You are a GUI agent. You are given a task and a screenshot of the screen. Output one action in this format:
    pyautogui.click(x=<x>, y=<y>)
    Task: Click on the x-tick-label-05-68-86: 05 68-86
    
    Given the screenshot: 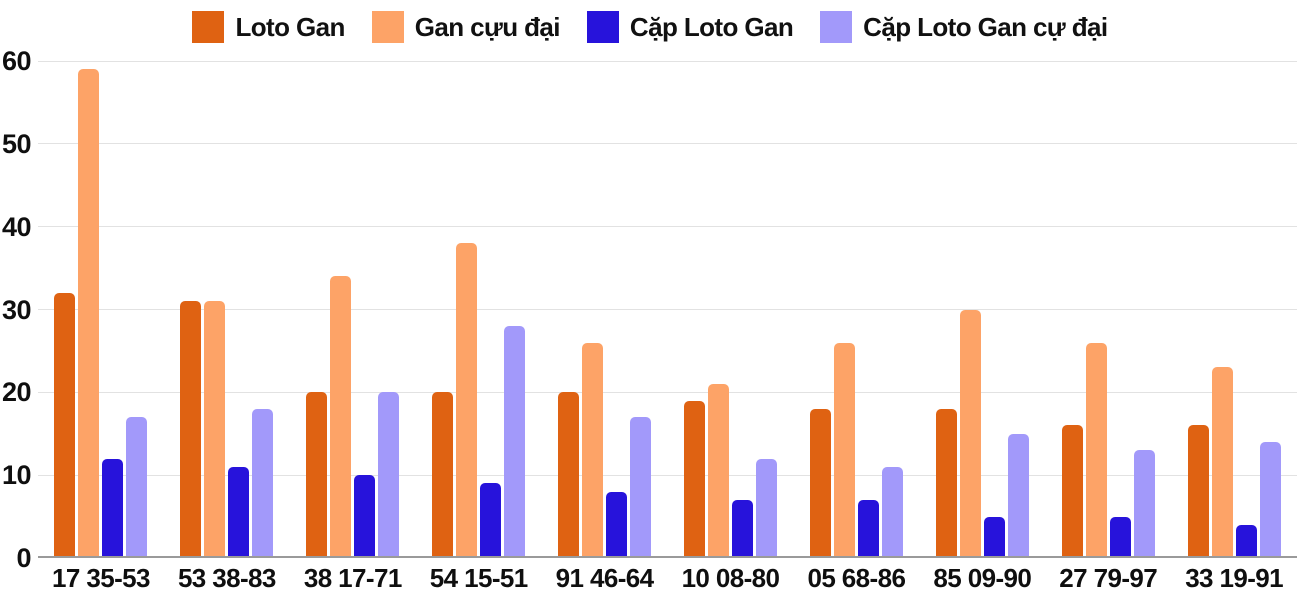 What is the action you would take?
    pyautogui.click(x=856, y=578)
    